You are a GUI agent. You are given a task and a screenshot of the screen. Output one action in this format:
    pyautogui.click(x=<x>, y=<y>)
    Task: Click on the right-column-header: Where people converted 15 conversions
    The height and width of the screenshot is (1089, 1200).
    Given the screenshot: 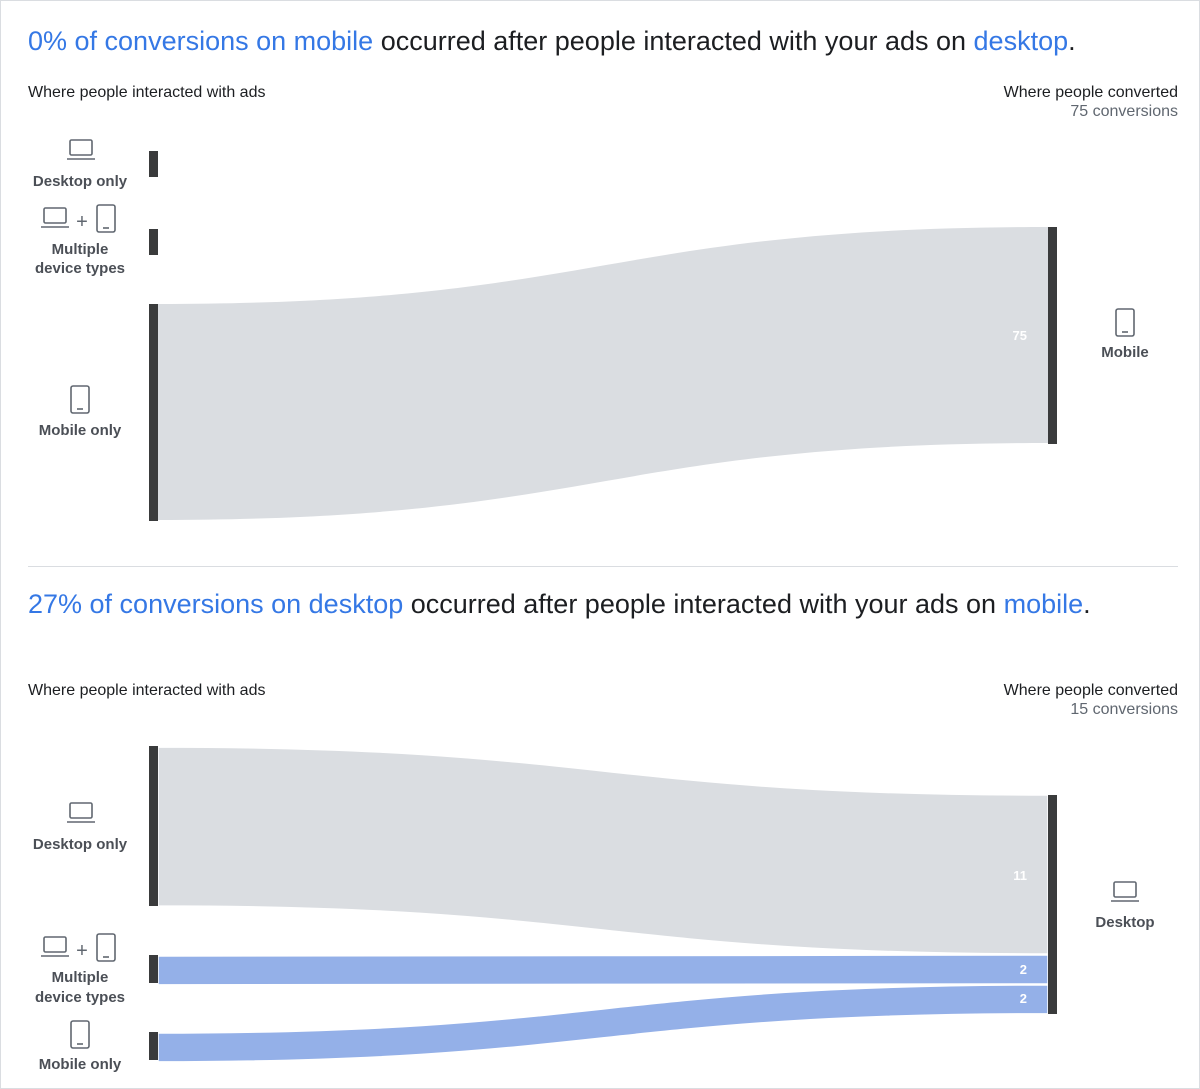 What is the action you would take?
    pyautogui.click(x=1091, y=700)
    